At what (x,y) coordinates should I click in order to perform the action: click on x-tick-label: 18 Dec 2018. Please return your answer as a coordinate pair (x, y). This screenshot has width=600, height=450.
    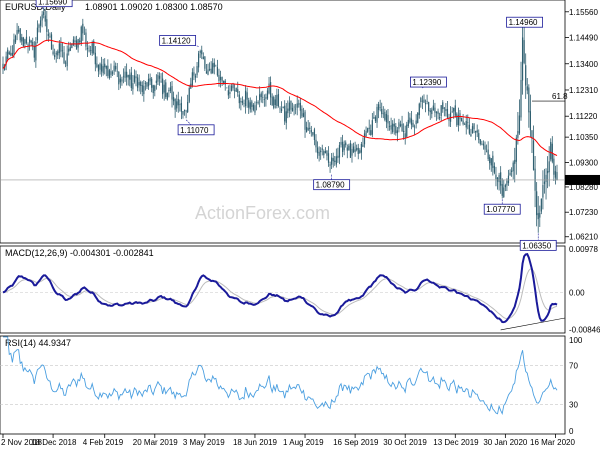
    Looking at the image, I should click on (54, 442).